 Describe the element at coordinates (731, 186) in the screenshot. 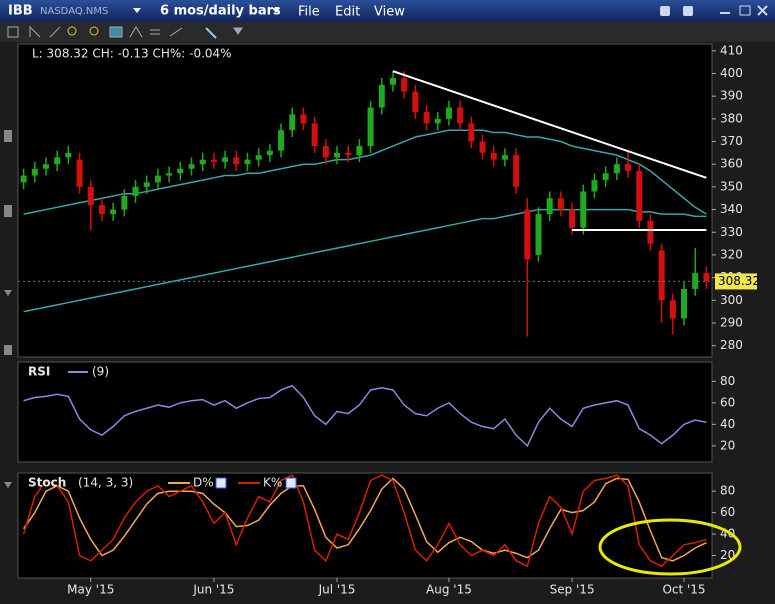

I see `y-tick-label: 350` at that location.